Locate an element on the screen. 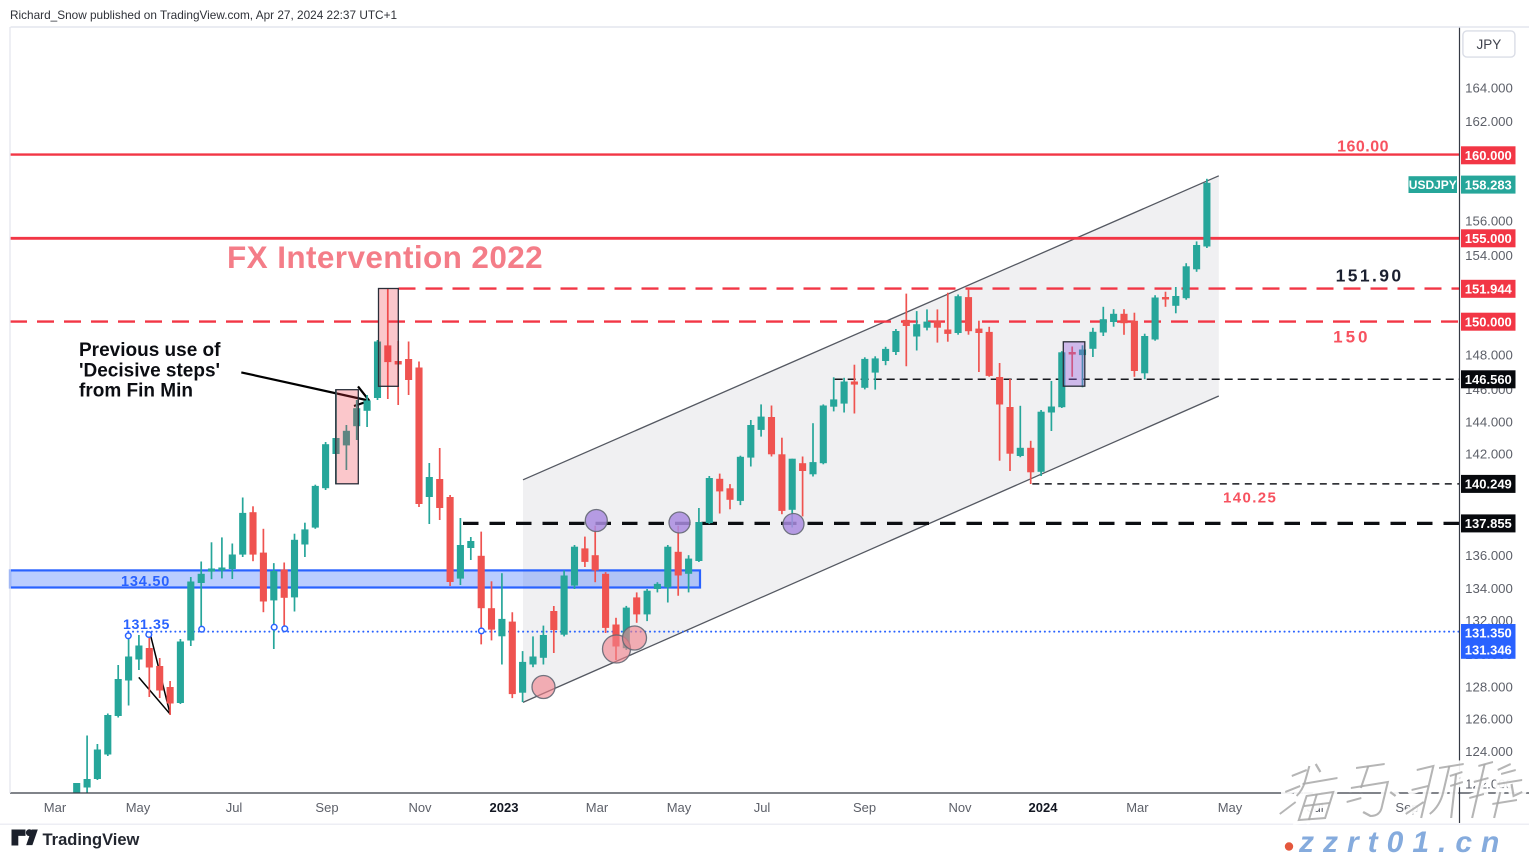  svg-text: USDJPY is located at coordinates (1433, 185).